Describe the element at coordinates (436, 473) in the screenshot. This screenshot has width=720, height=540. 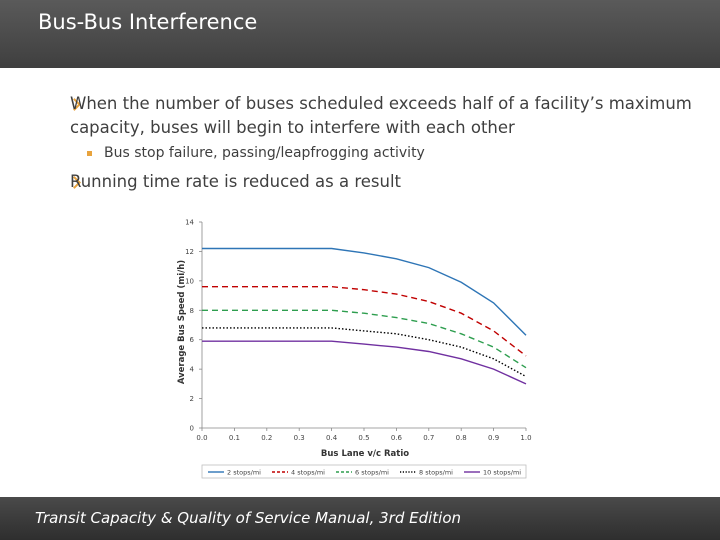
I see `legend-label: 8 stops/mi` at that location.